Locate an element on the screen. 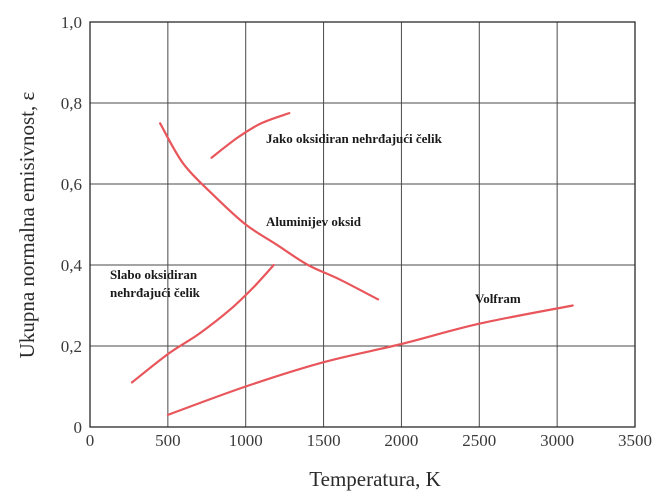  x-tick-label: 0 is located at coordinates (90, 440).